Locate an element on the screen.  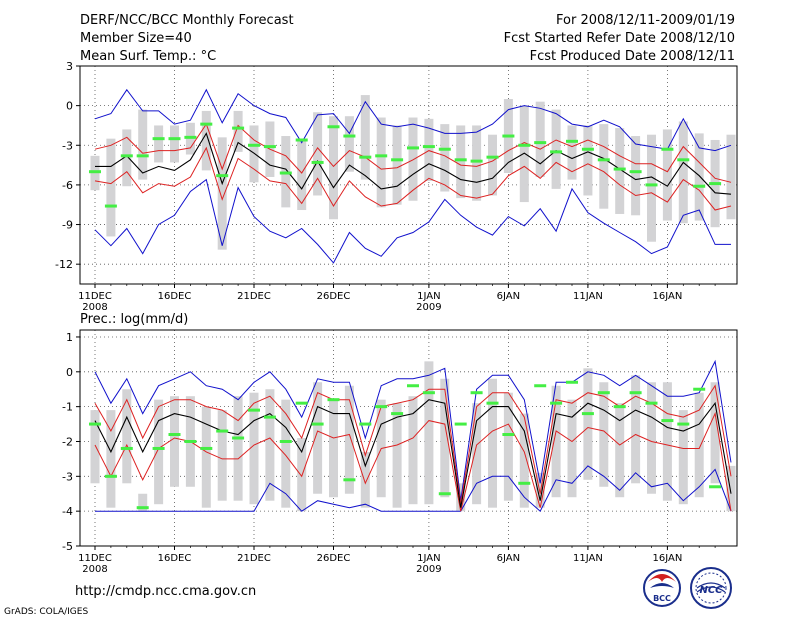
temp-xtick-label: 16DEC is located at coordinates (175, 296).